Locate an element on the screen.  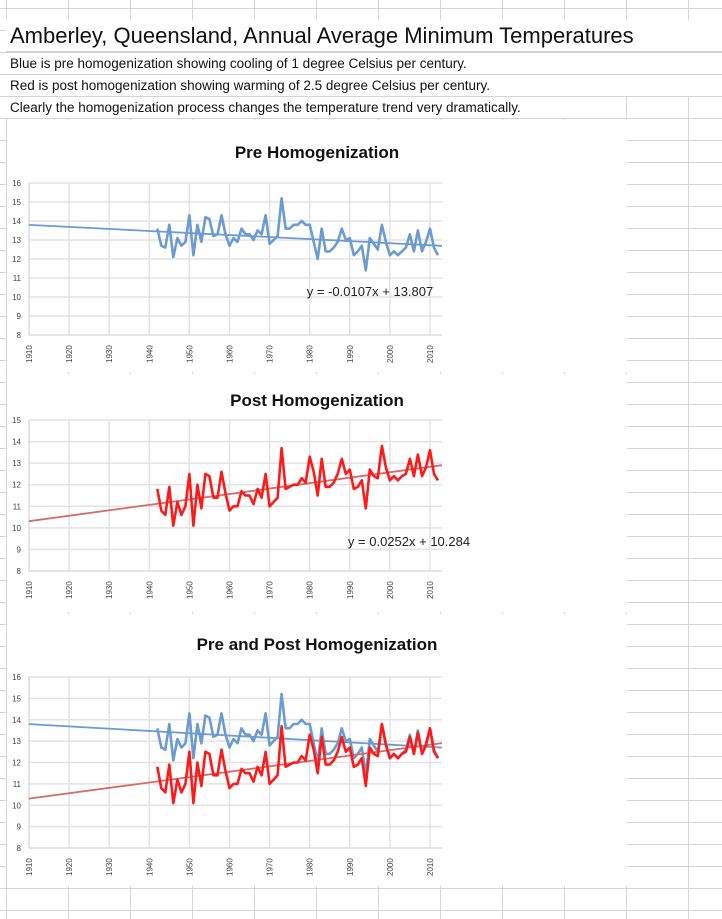
trendline-equation: y = 0.0252x + 10.284 is located at coordinates (409, 541).